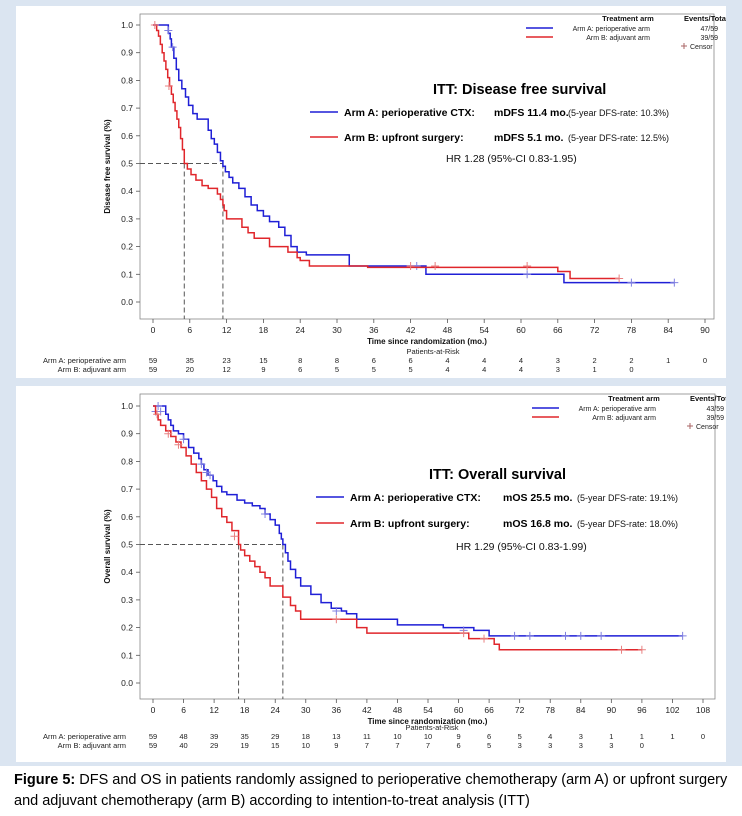 The height and width of the screenshot is (816, 742). What do you see at coordinates (404, 138) in the screenshot?
I see `annotation-arm-b-label: Arm B: upfront surgery:` at bounding box center [404, 138].